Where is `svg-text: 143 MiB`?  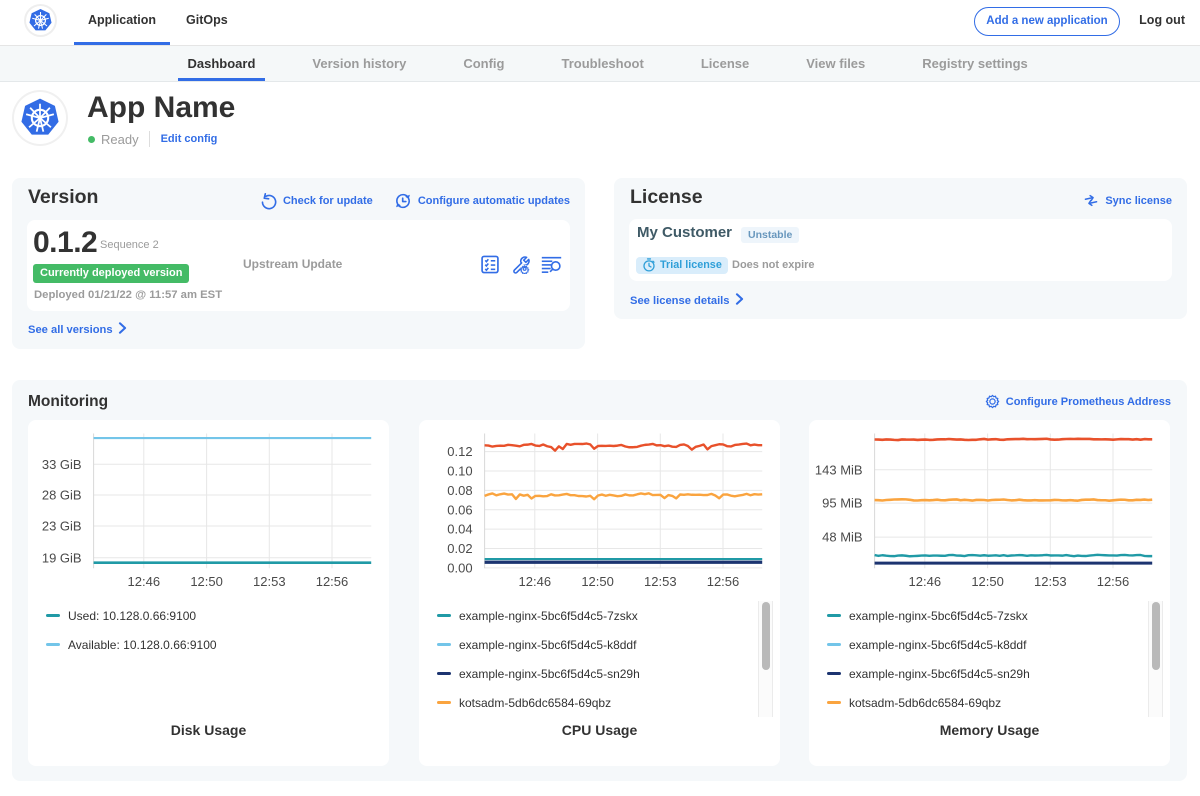 svg-text: 143 MiB is located at coordinates (839, 469).